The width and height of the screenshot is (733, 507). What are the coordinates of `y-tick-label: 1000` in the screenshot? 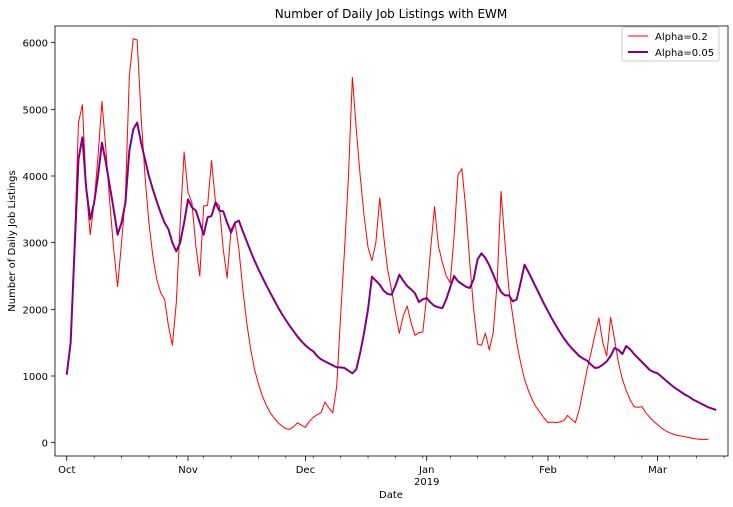 It's located at (35, 377).